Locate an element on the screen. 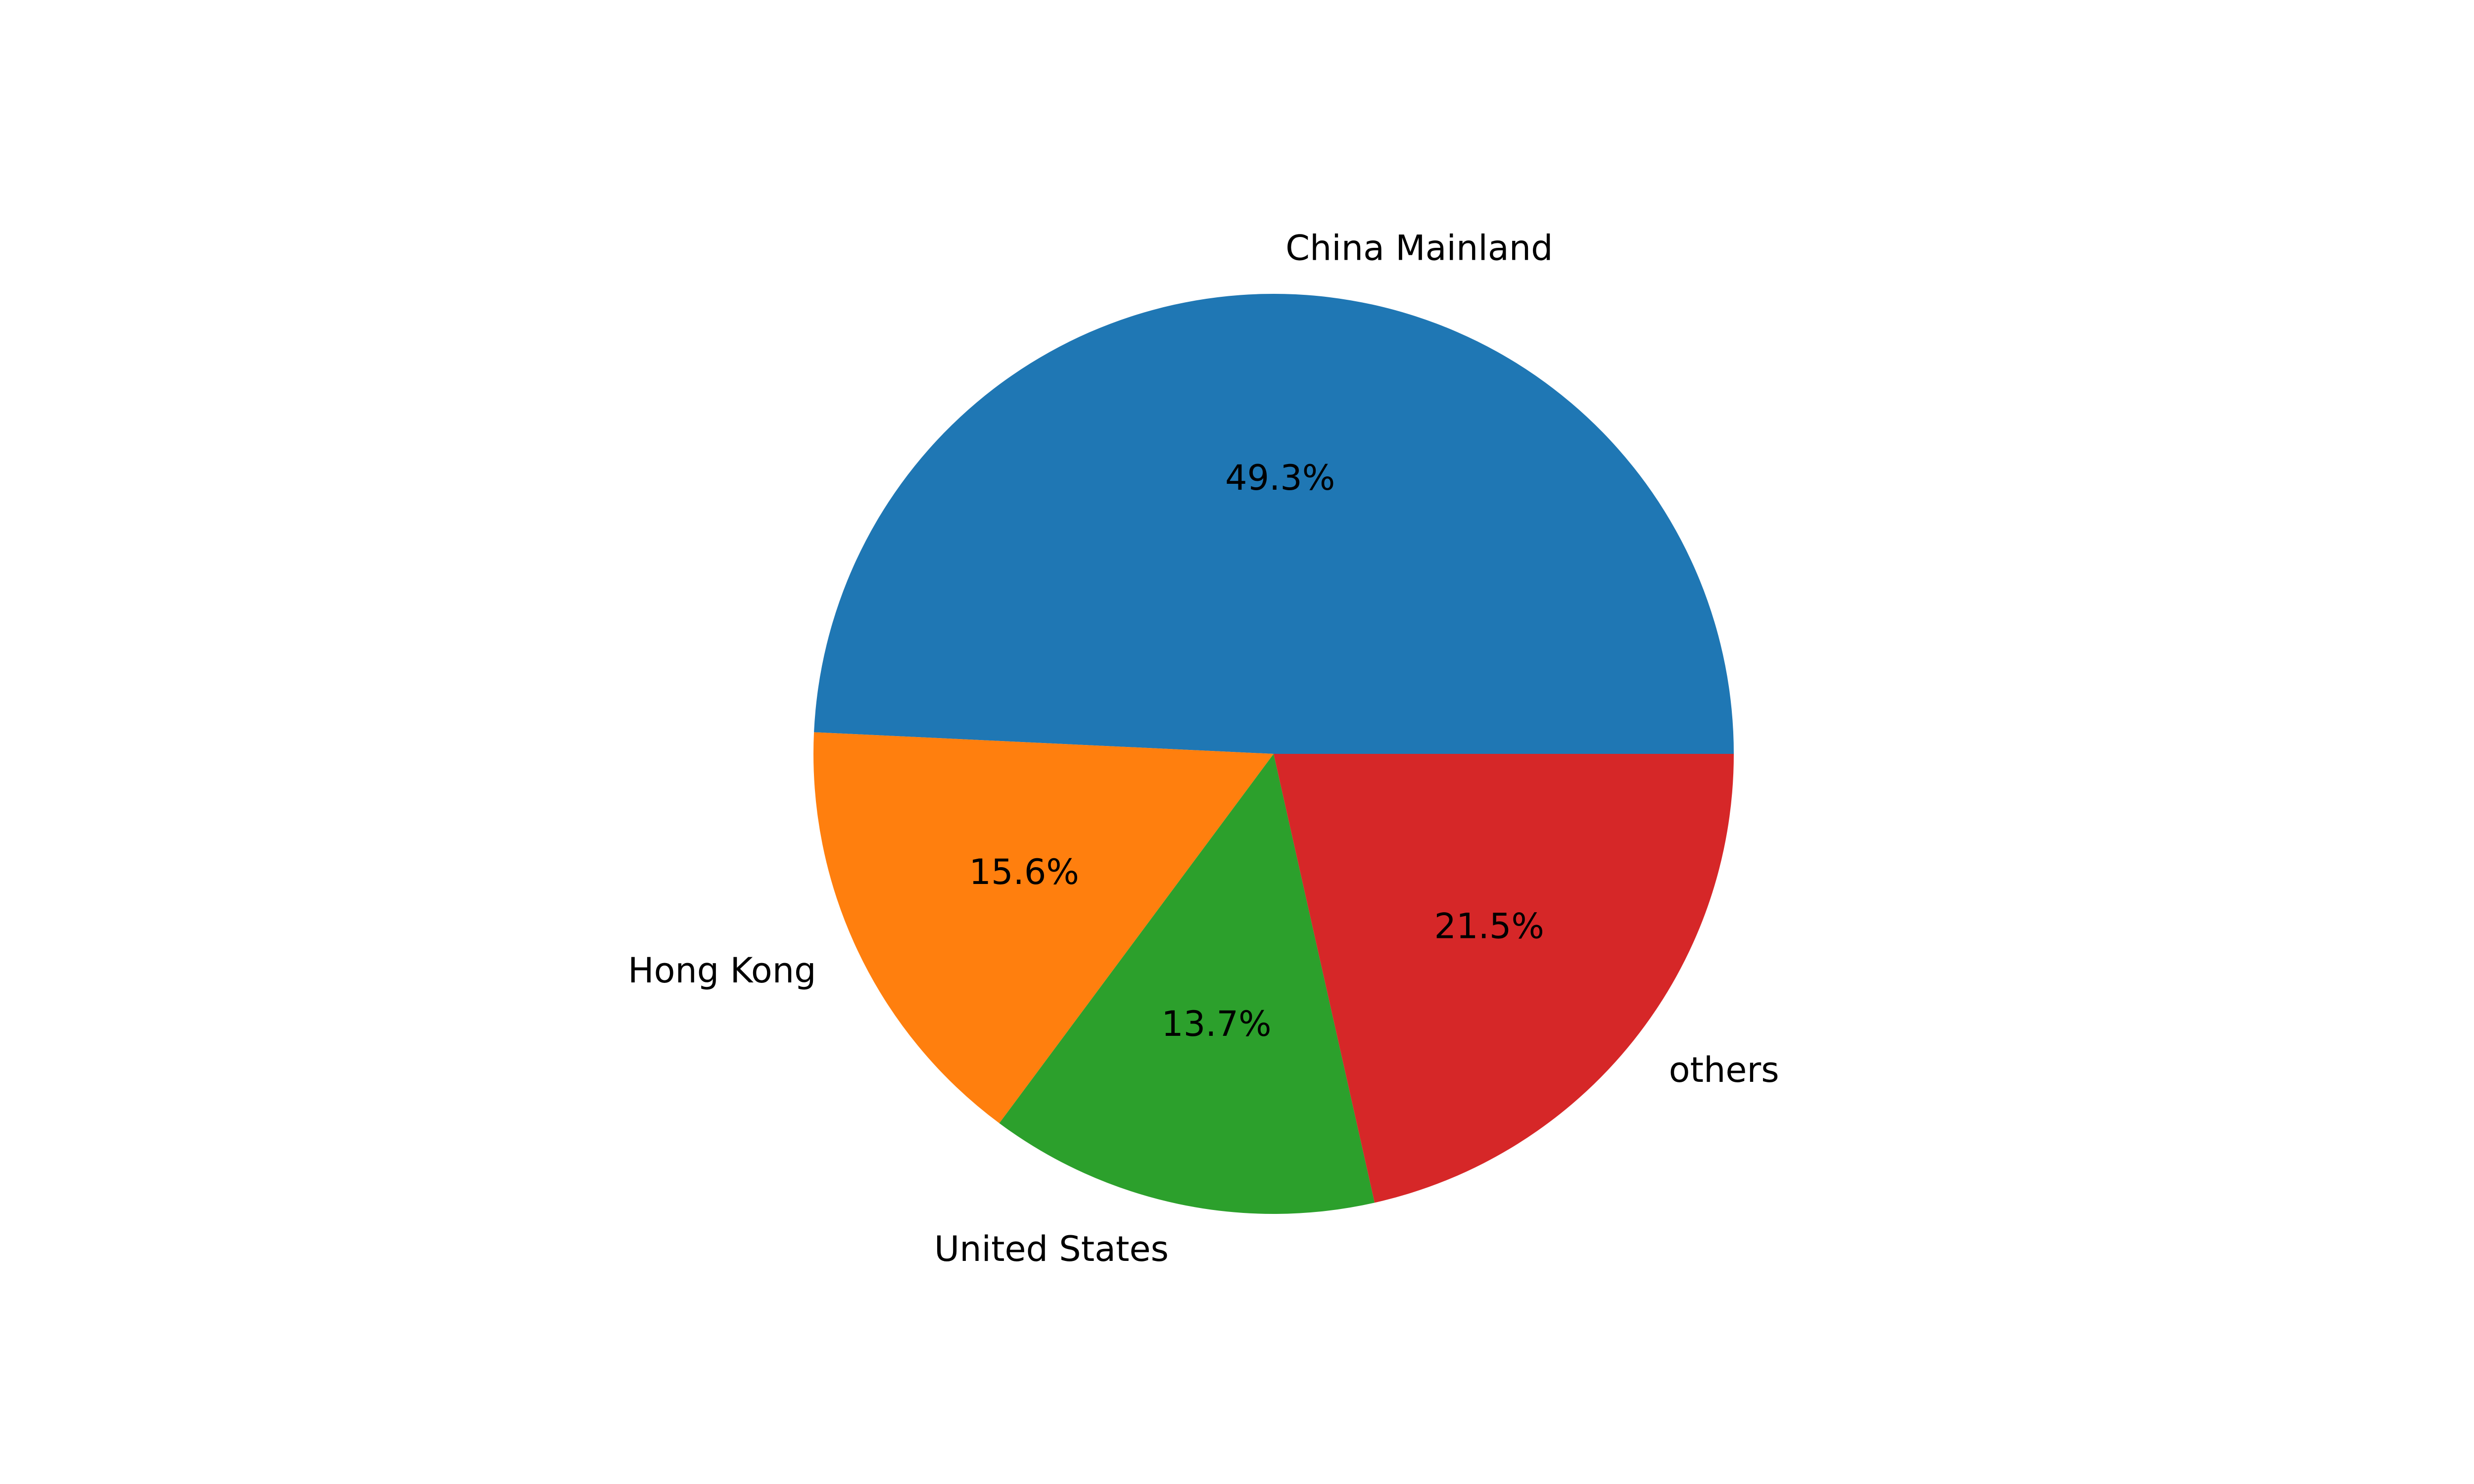 The width and height of the screenshot is (2474, 1484). pct-label-others: 21.5% is located at coordinates (1489, 926).